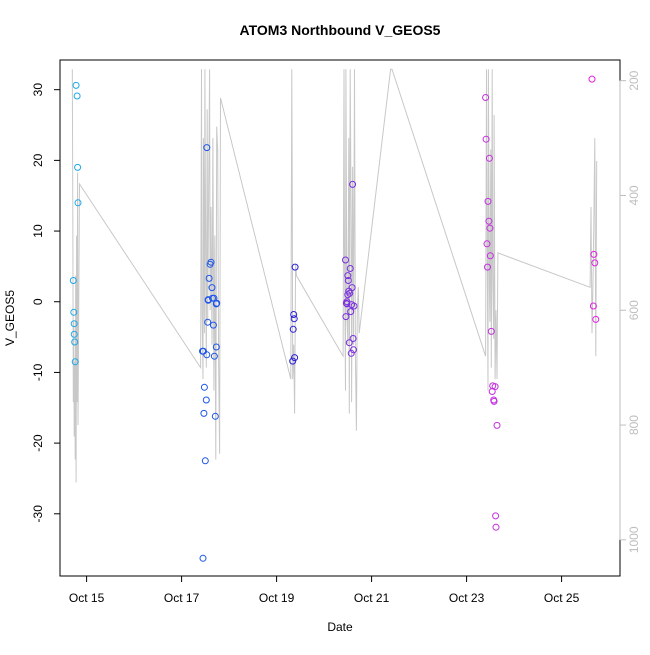 The width and height of the screenshot is (650, 655). Describe the element at coordinates (467, 598) in the screenshot. I see `x-tick-label: Oct 23` at that location.